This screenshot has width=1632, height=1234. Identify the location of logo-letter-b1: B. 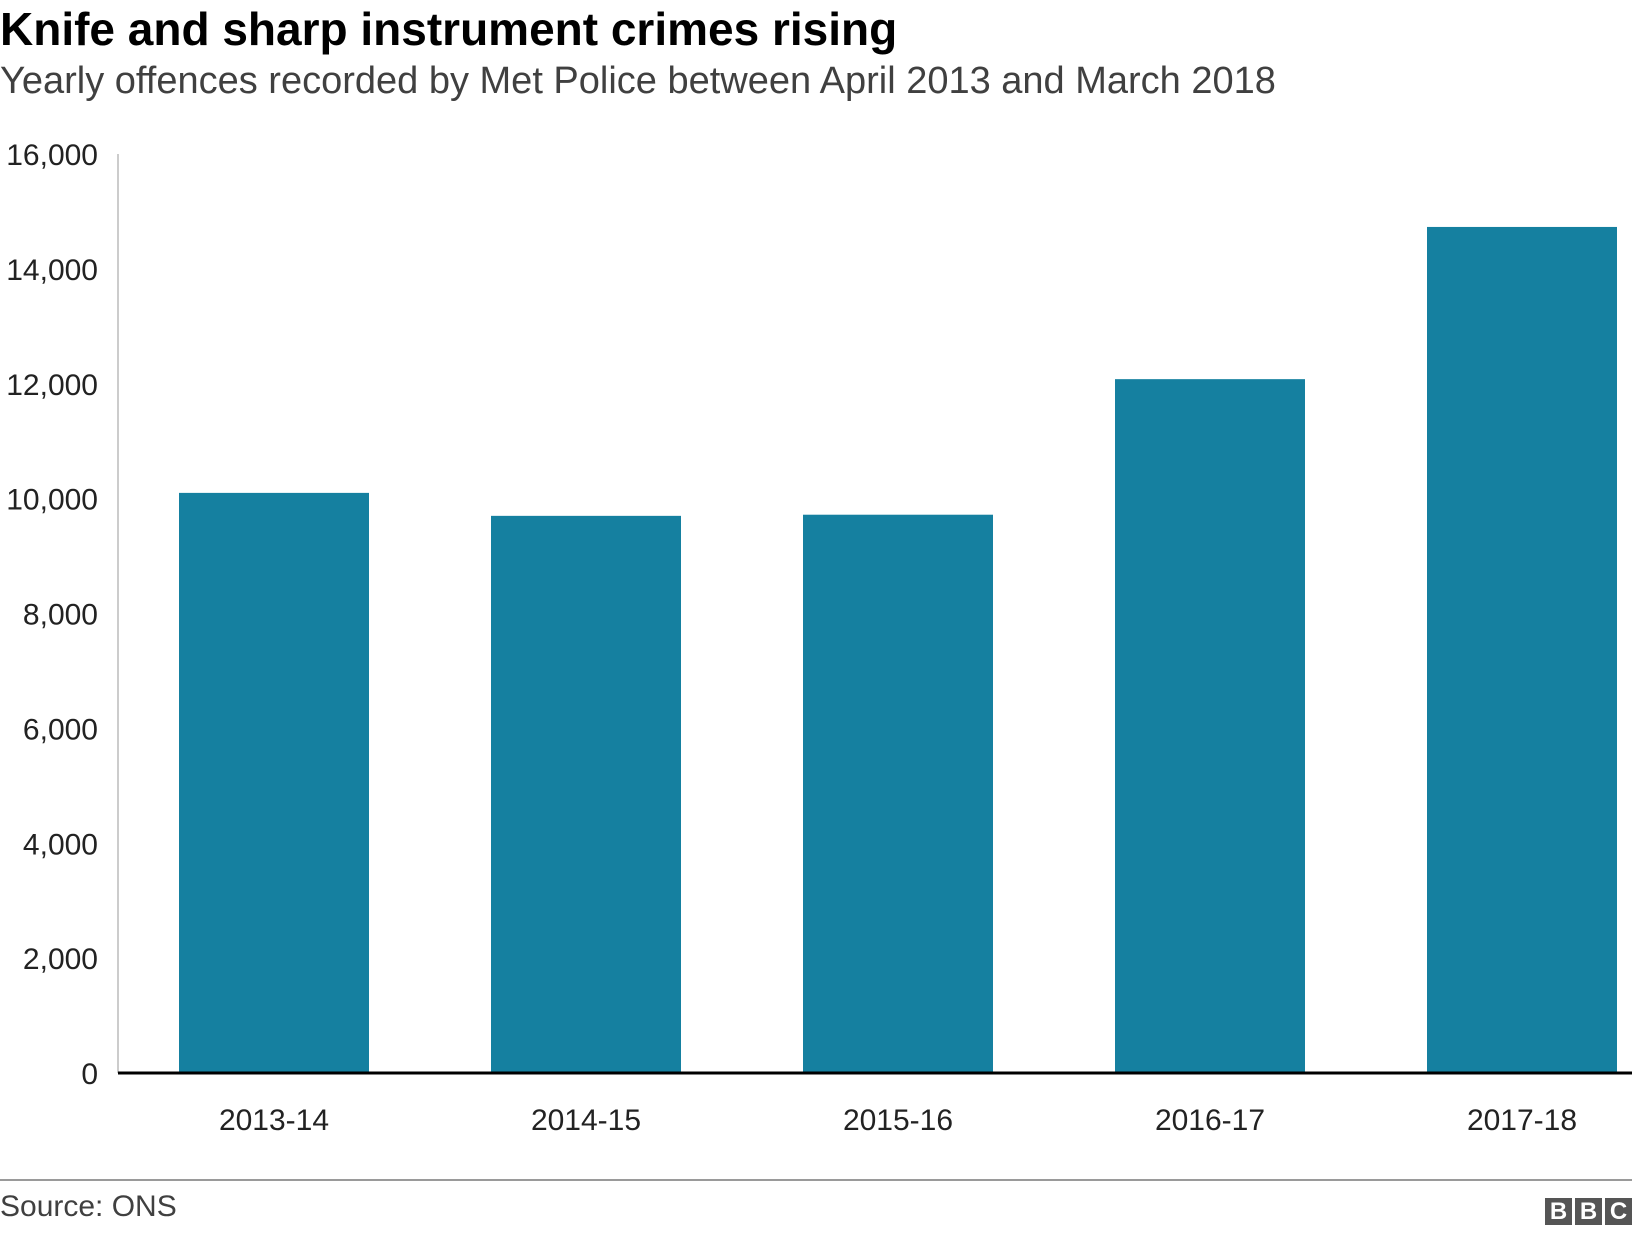
(1558, 1211).